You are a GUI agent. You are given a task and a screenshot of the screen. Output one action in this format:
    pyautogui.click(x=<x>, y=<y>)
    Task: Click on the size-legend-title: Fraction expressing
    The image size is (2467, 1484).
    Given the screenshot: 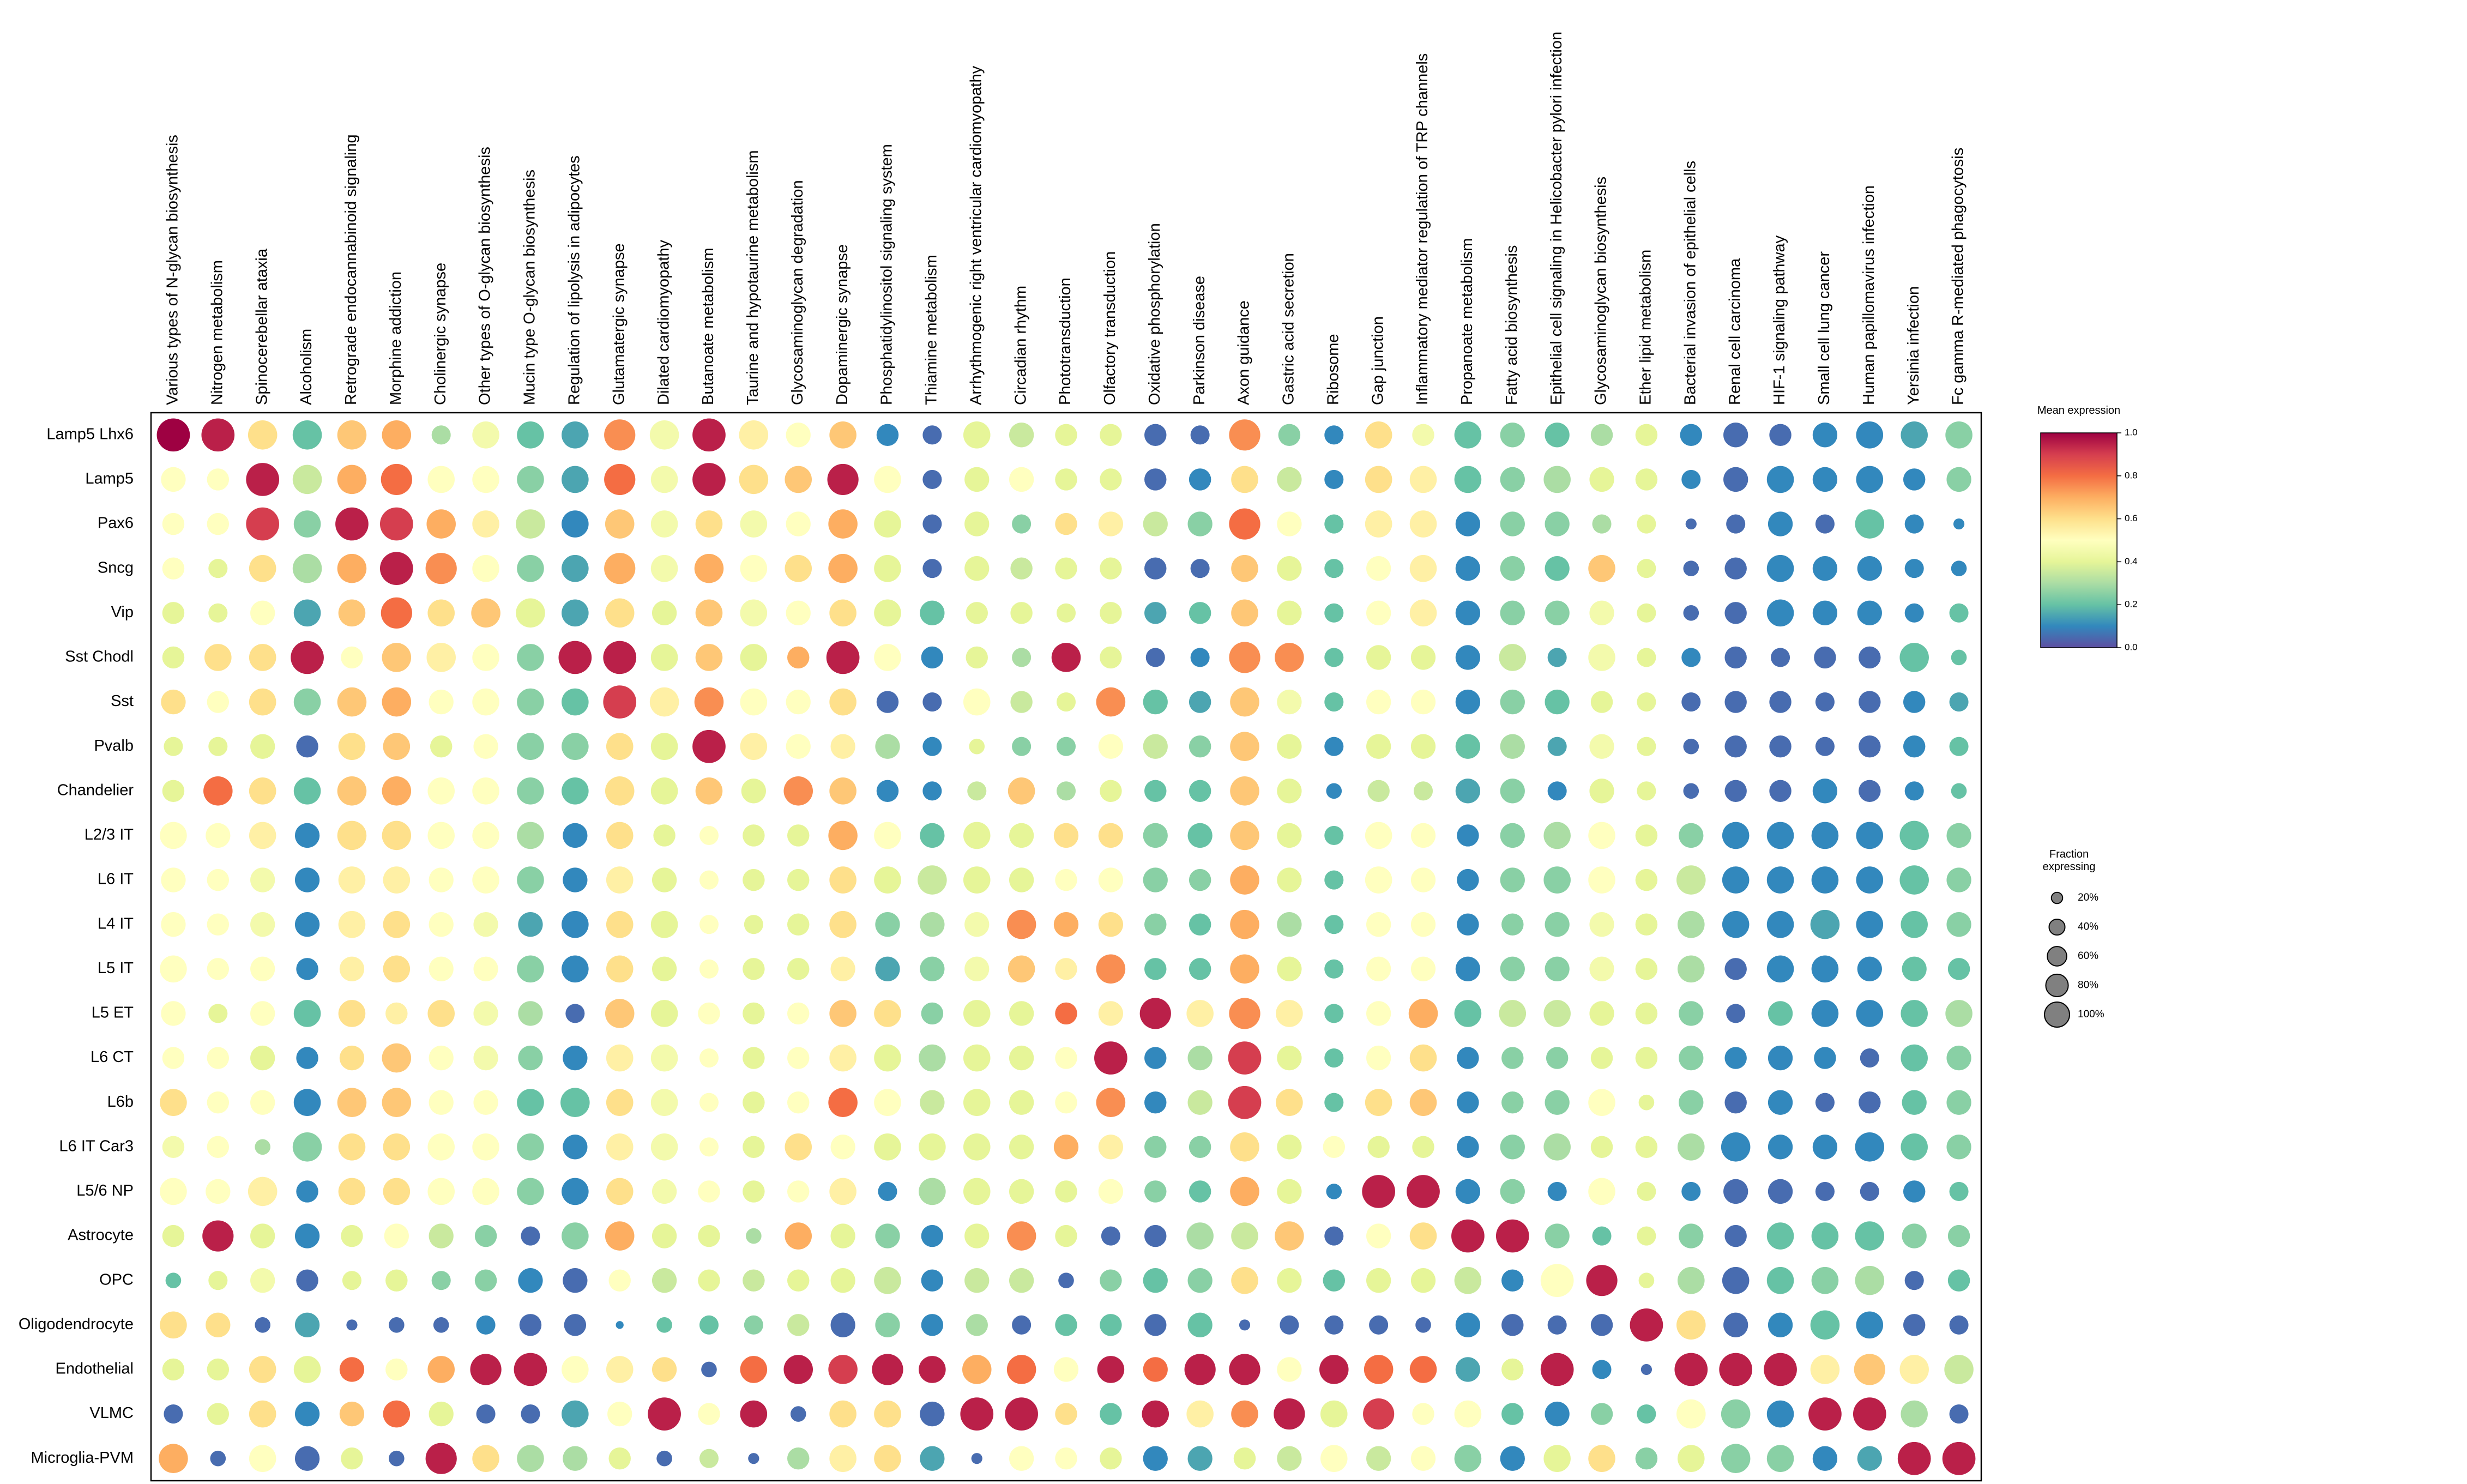 What is the action you would take?
    pyautogui.click(x=2069, y=861)
    